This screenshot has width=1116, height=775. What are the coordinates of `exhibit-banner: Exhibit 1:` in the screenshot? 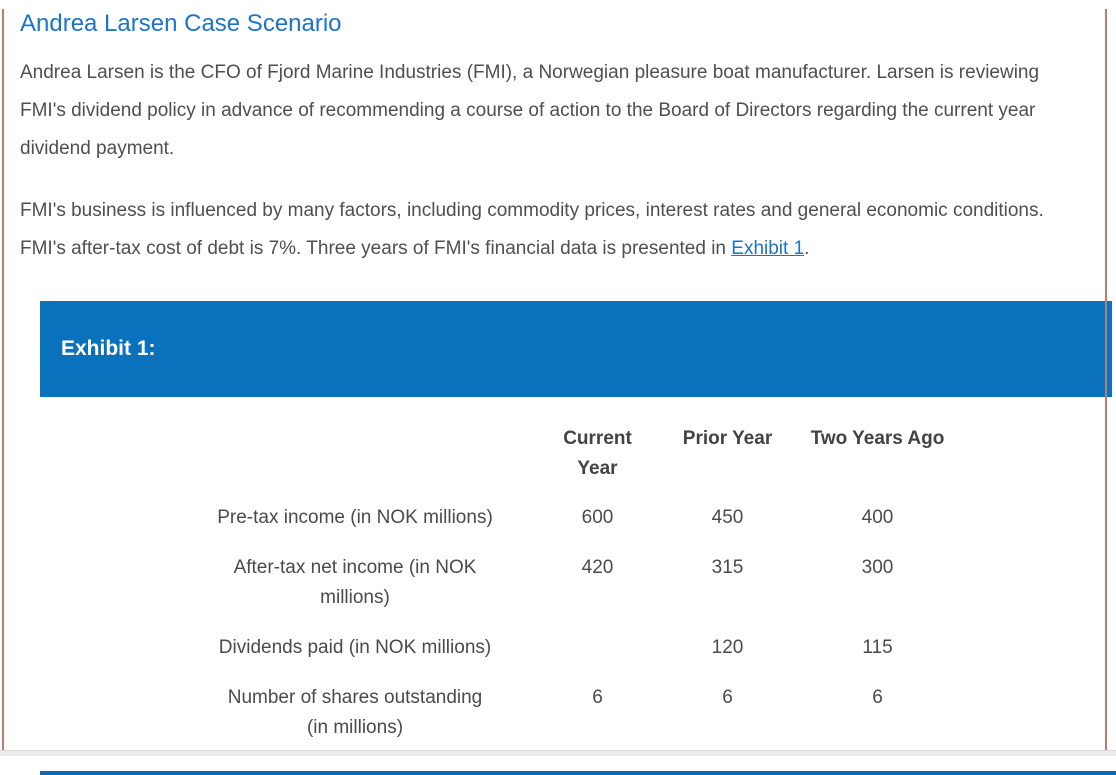 It's located at (576, 349).